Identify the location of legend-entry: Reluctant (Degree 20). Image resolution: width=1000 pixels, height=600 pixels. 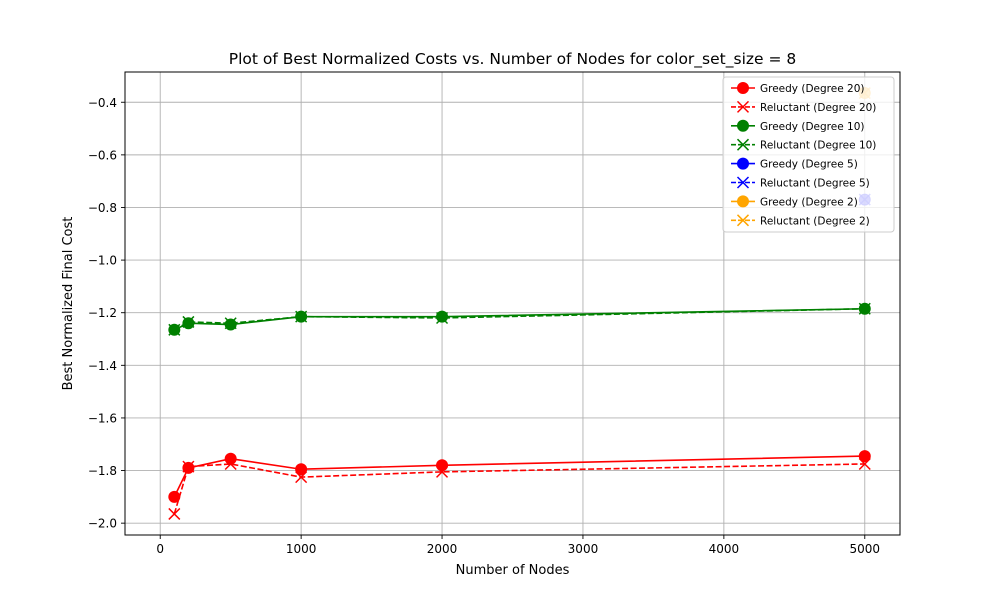
(803, 107).